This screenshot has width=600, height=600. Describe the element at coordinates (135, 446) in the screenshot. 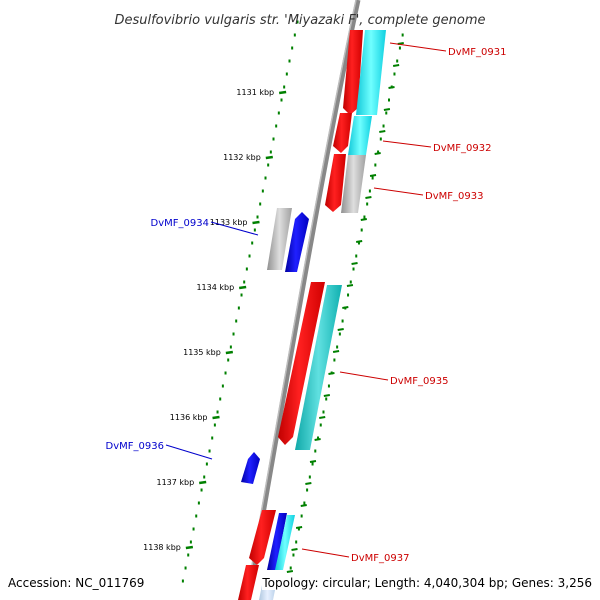

I see `gene-label: DvMF_0936` at that location.